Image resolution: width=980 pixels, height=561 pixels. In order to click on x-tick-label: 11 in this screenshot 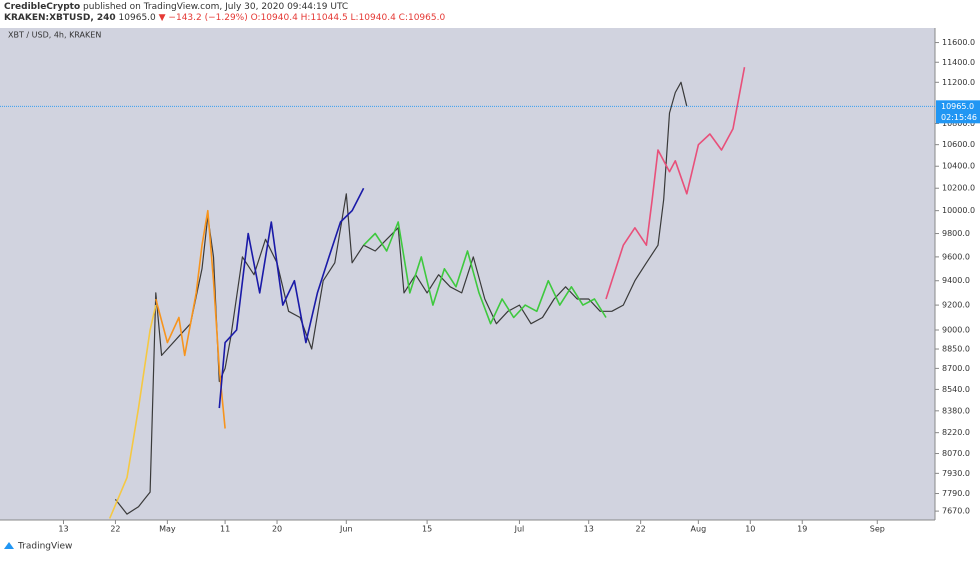, I will do `click(225, 529)`.